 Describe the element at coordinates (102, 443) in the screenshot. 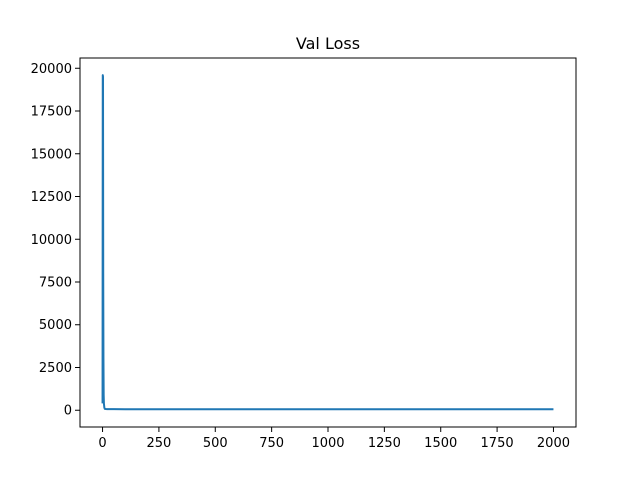

I see `x-tick-label: 0` at that location.